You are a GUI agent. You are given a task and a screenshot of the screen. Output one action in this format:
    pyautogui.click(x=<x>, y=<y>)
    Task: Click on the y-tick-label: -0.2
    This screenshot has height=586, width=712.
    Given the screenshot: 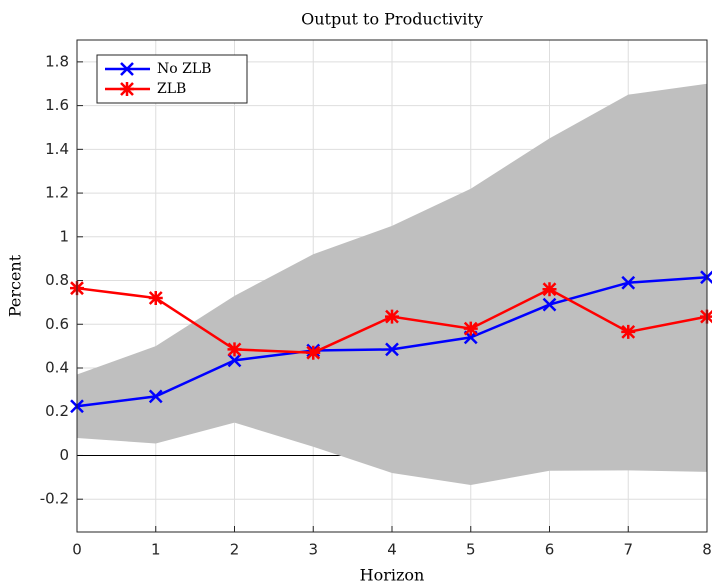 What is the action you would take?
    pyautogui.click(x=54, y=499)
    